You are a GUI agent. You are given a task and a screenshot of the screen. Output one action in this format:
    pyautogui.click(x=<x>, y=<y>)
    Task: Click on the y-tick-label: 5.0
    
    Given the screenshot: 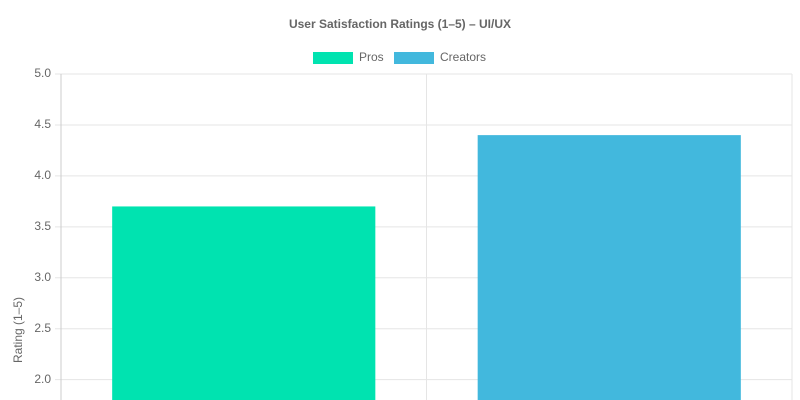 What is the action you would take?
    pyautogui.click(x=42, y=73)
    